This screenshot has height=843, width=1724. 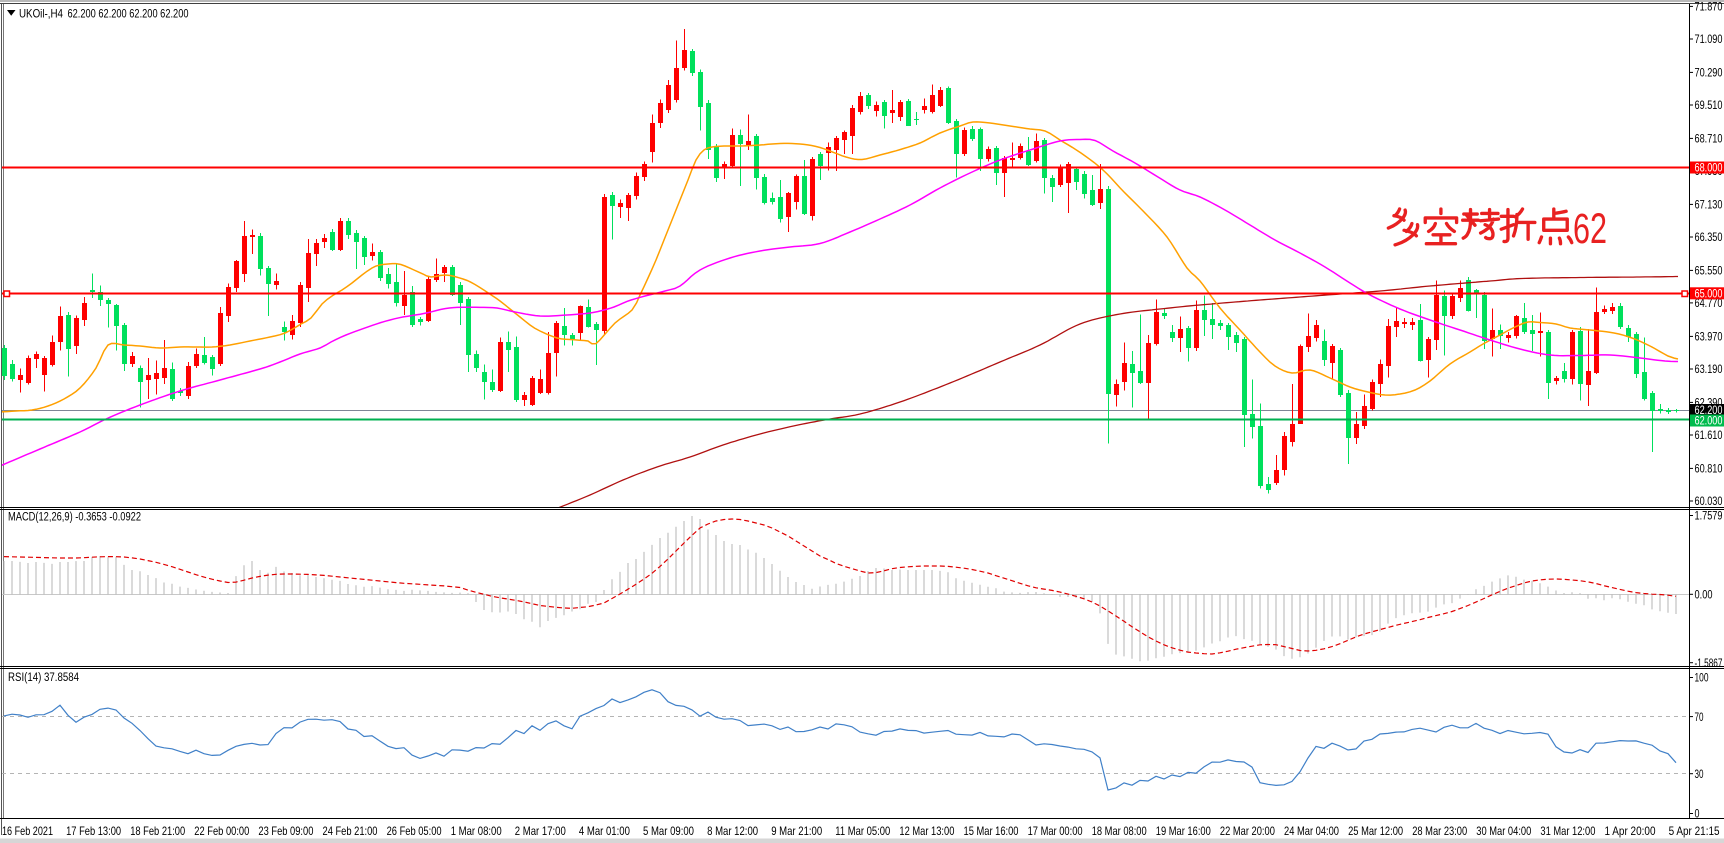 I want to click on svg-text: 68.000, so click(x=1709, y=169).